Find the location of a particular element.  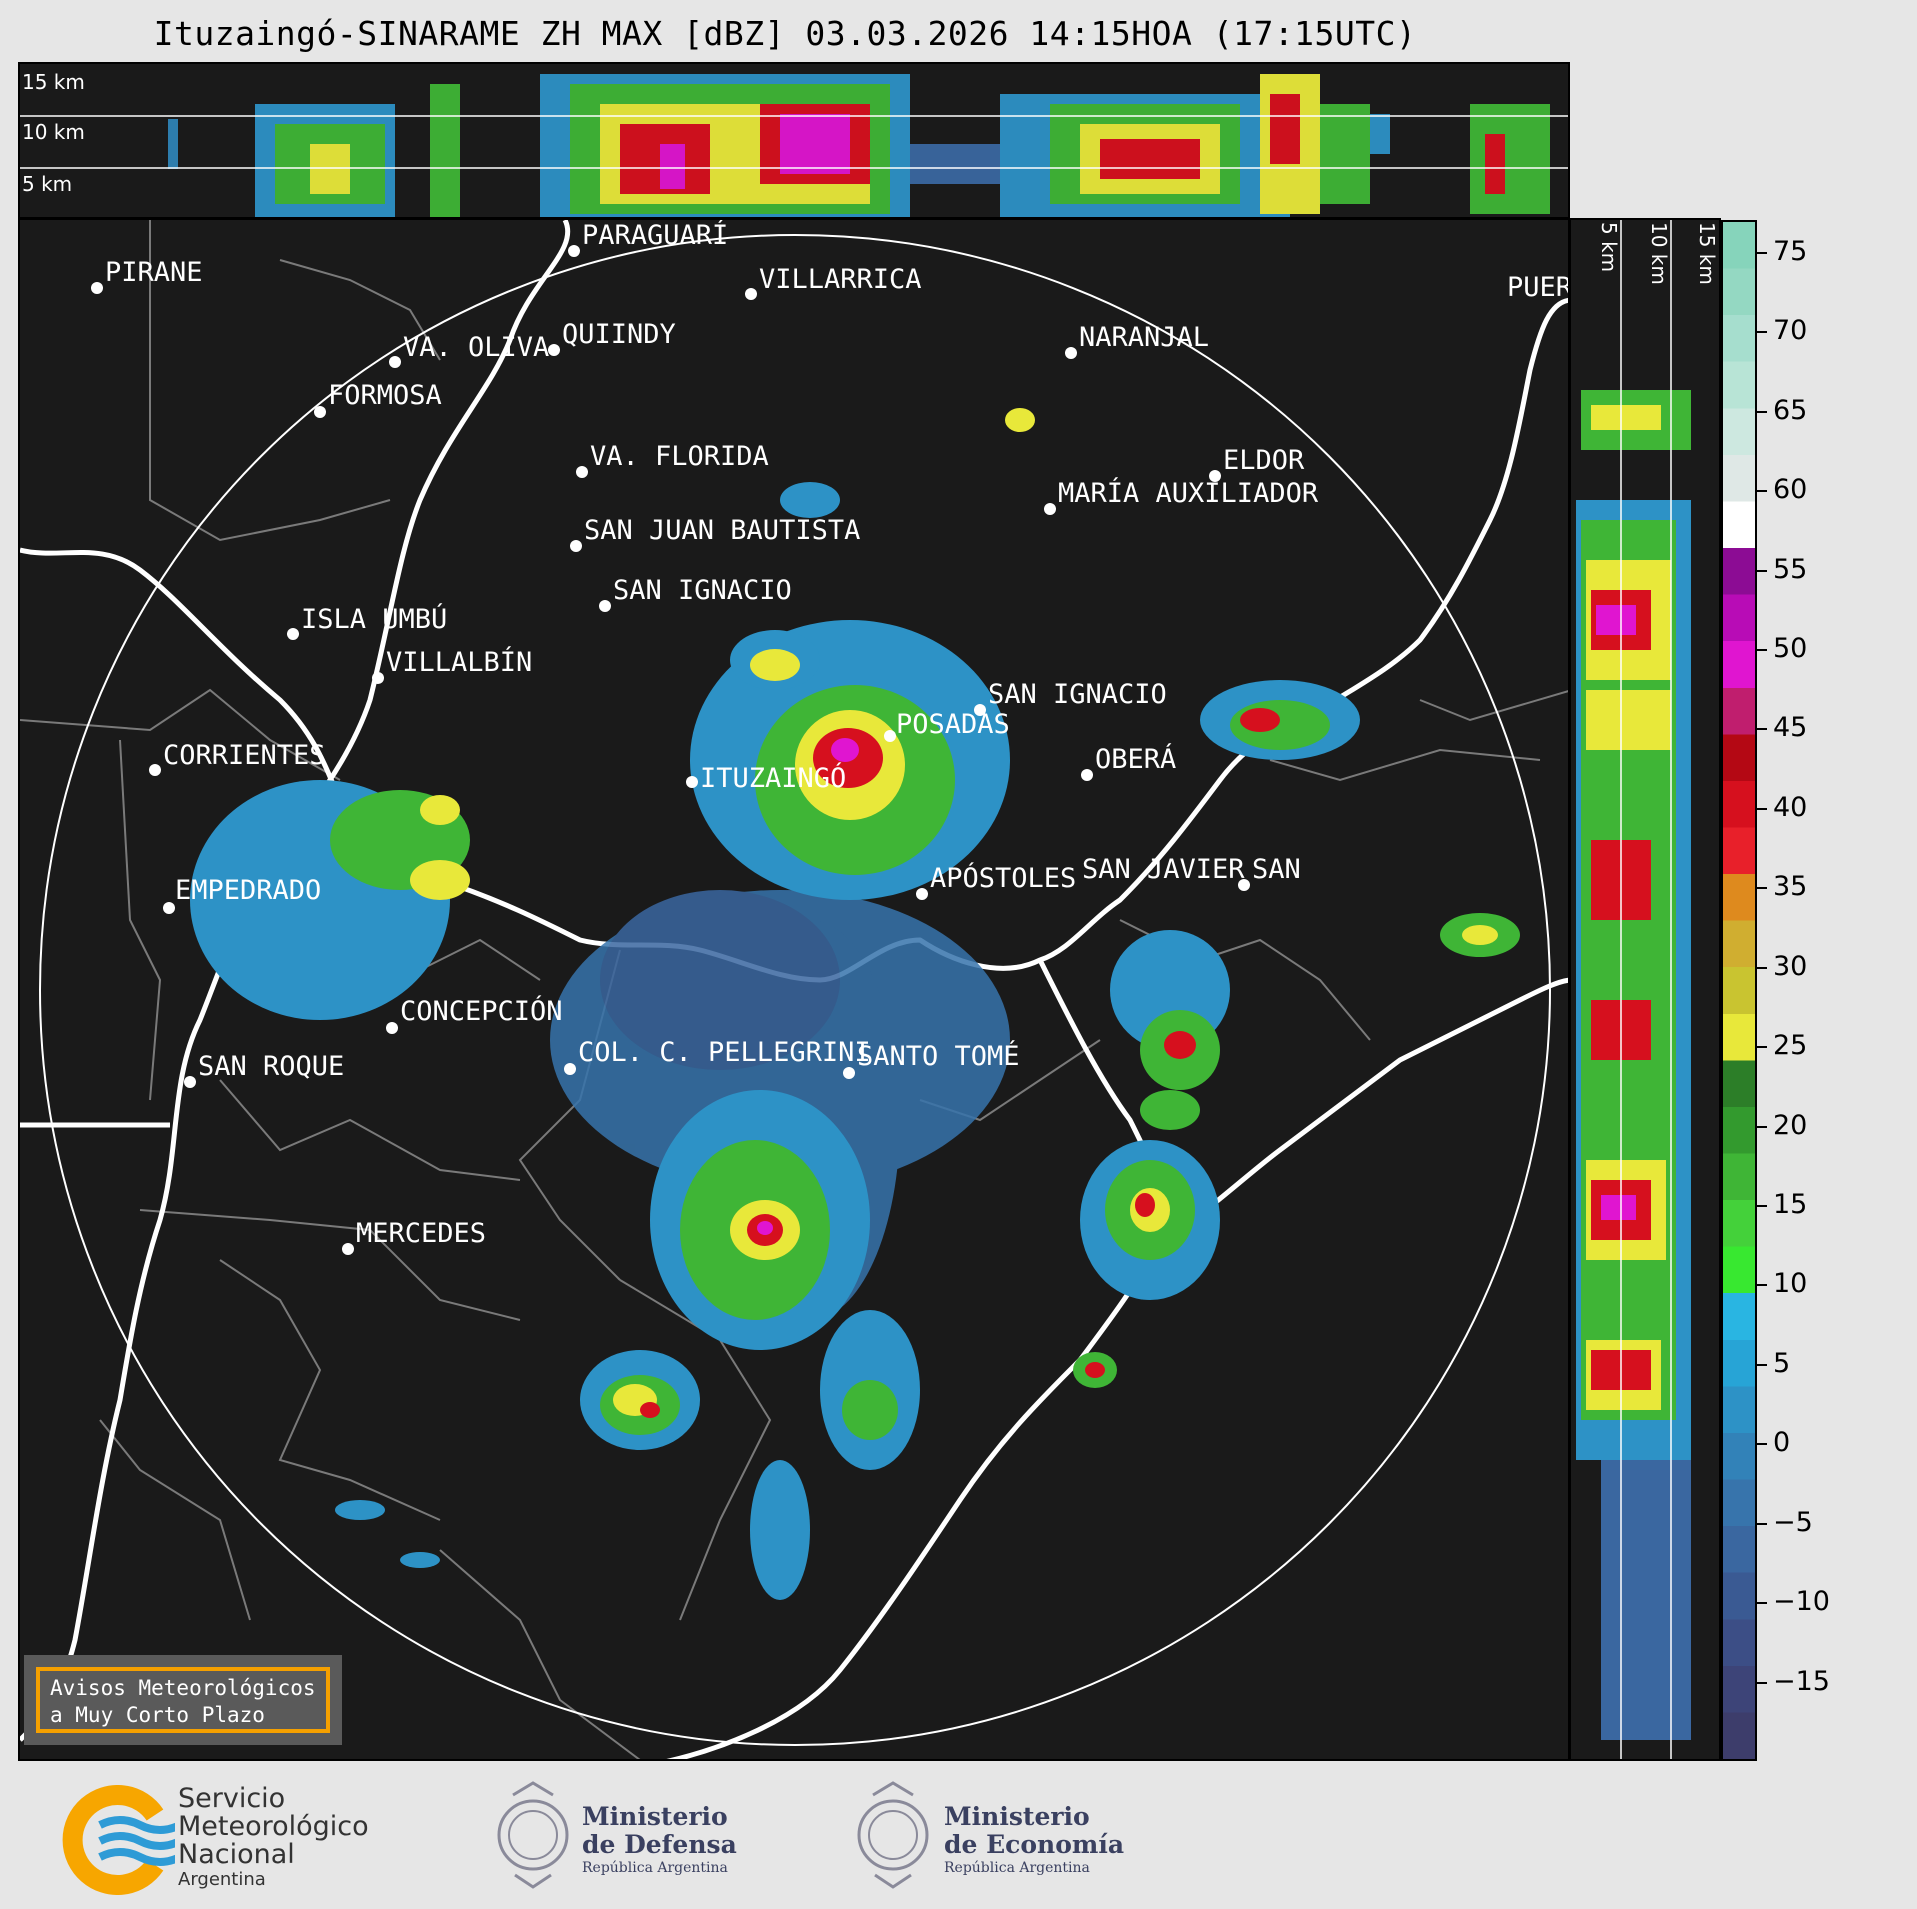

colorbar-tick-label: −15 is located at coordinates (1801, 1681).